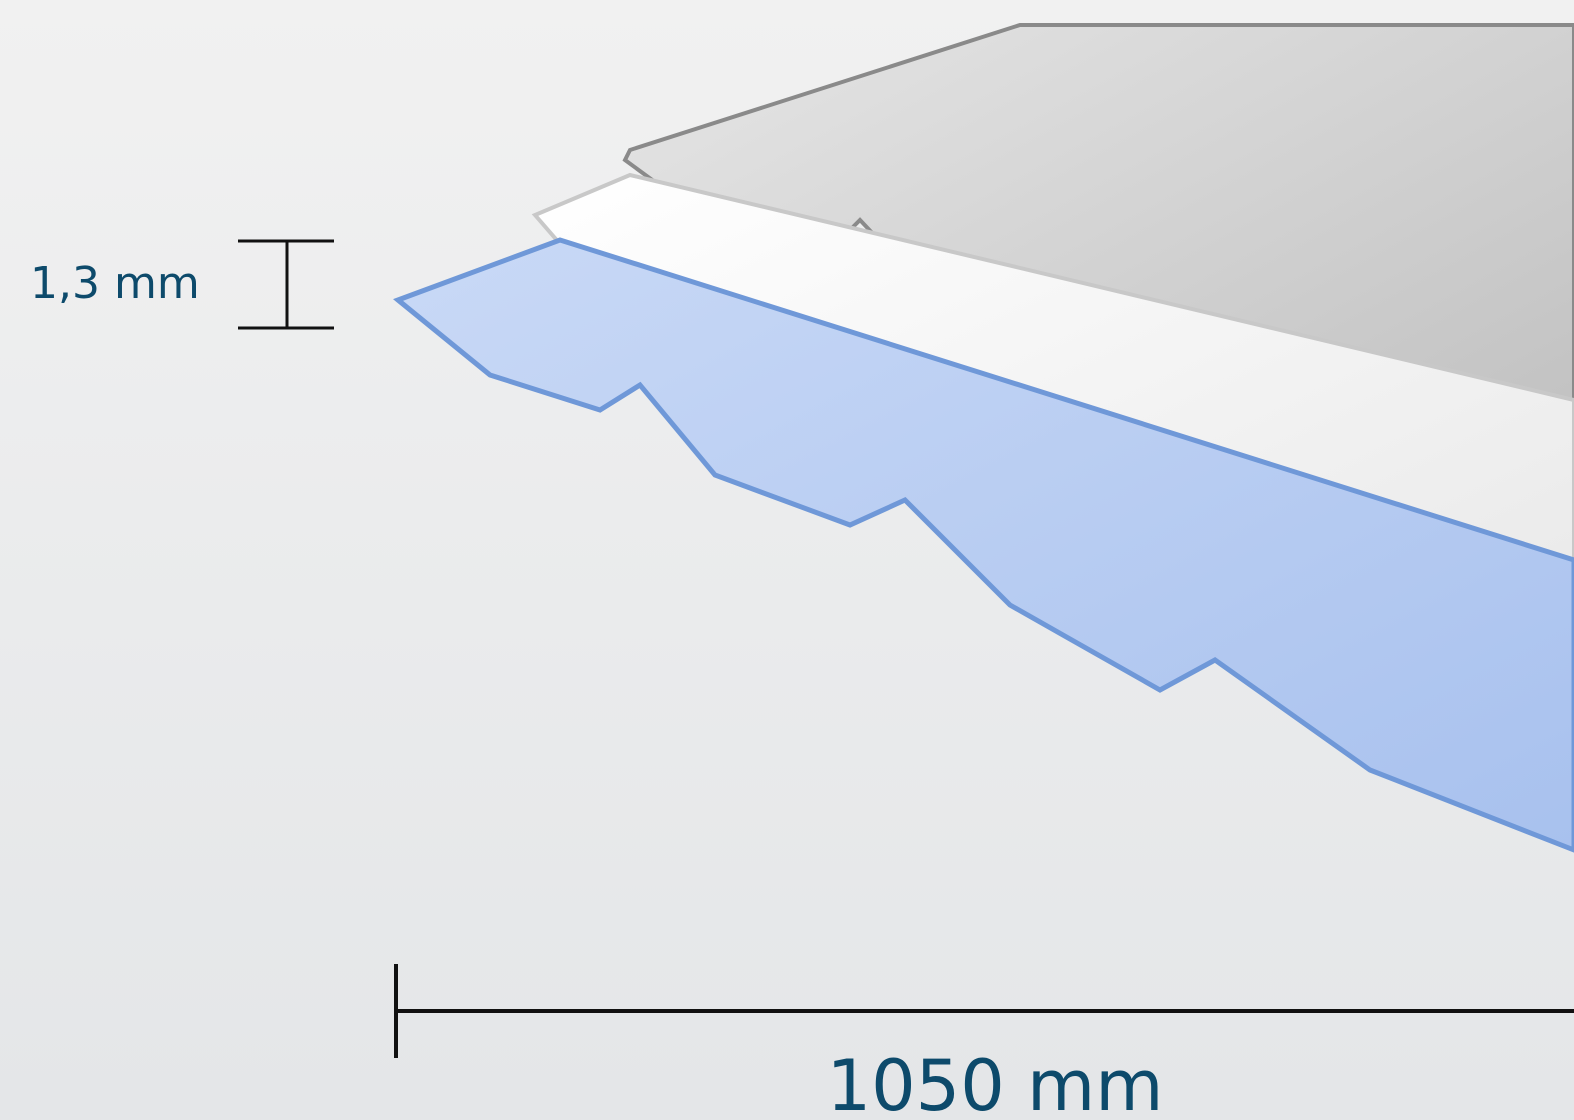 This screenshot has height=1120, width=1574. I want to click on thickness-marker, so click(286, 284).